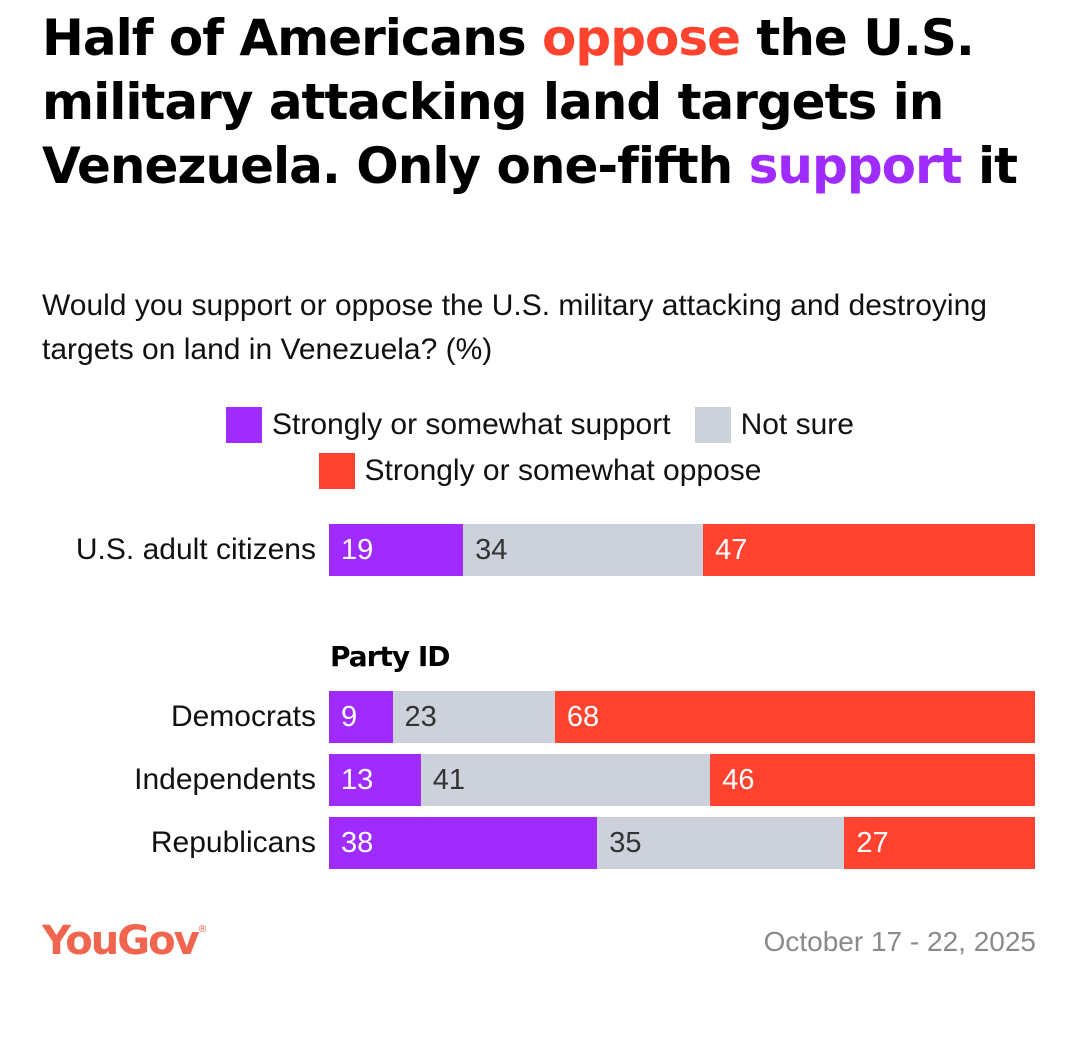 The image size is (1080, 1046). I want to click on registered-mark: ®, so click(202, 929).